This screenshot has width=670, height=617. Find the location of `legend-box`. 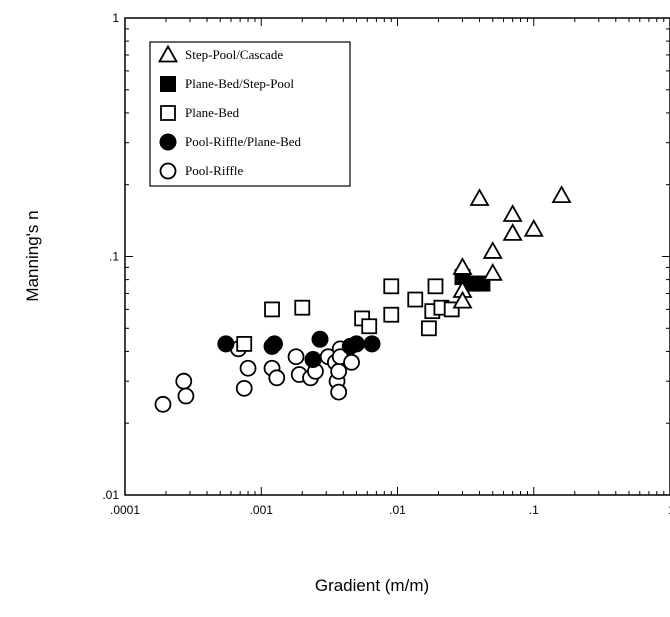

legend-box is located at coordinates (250, 114).